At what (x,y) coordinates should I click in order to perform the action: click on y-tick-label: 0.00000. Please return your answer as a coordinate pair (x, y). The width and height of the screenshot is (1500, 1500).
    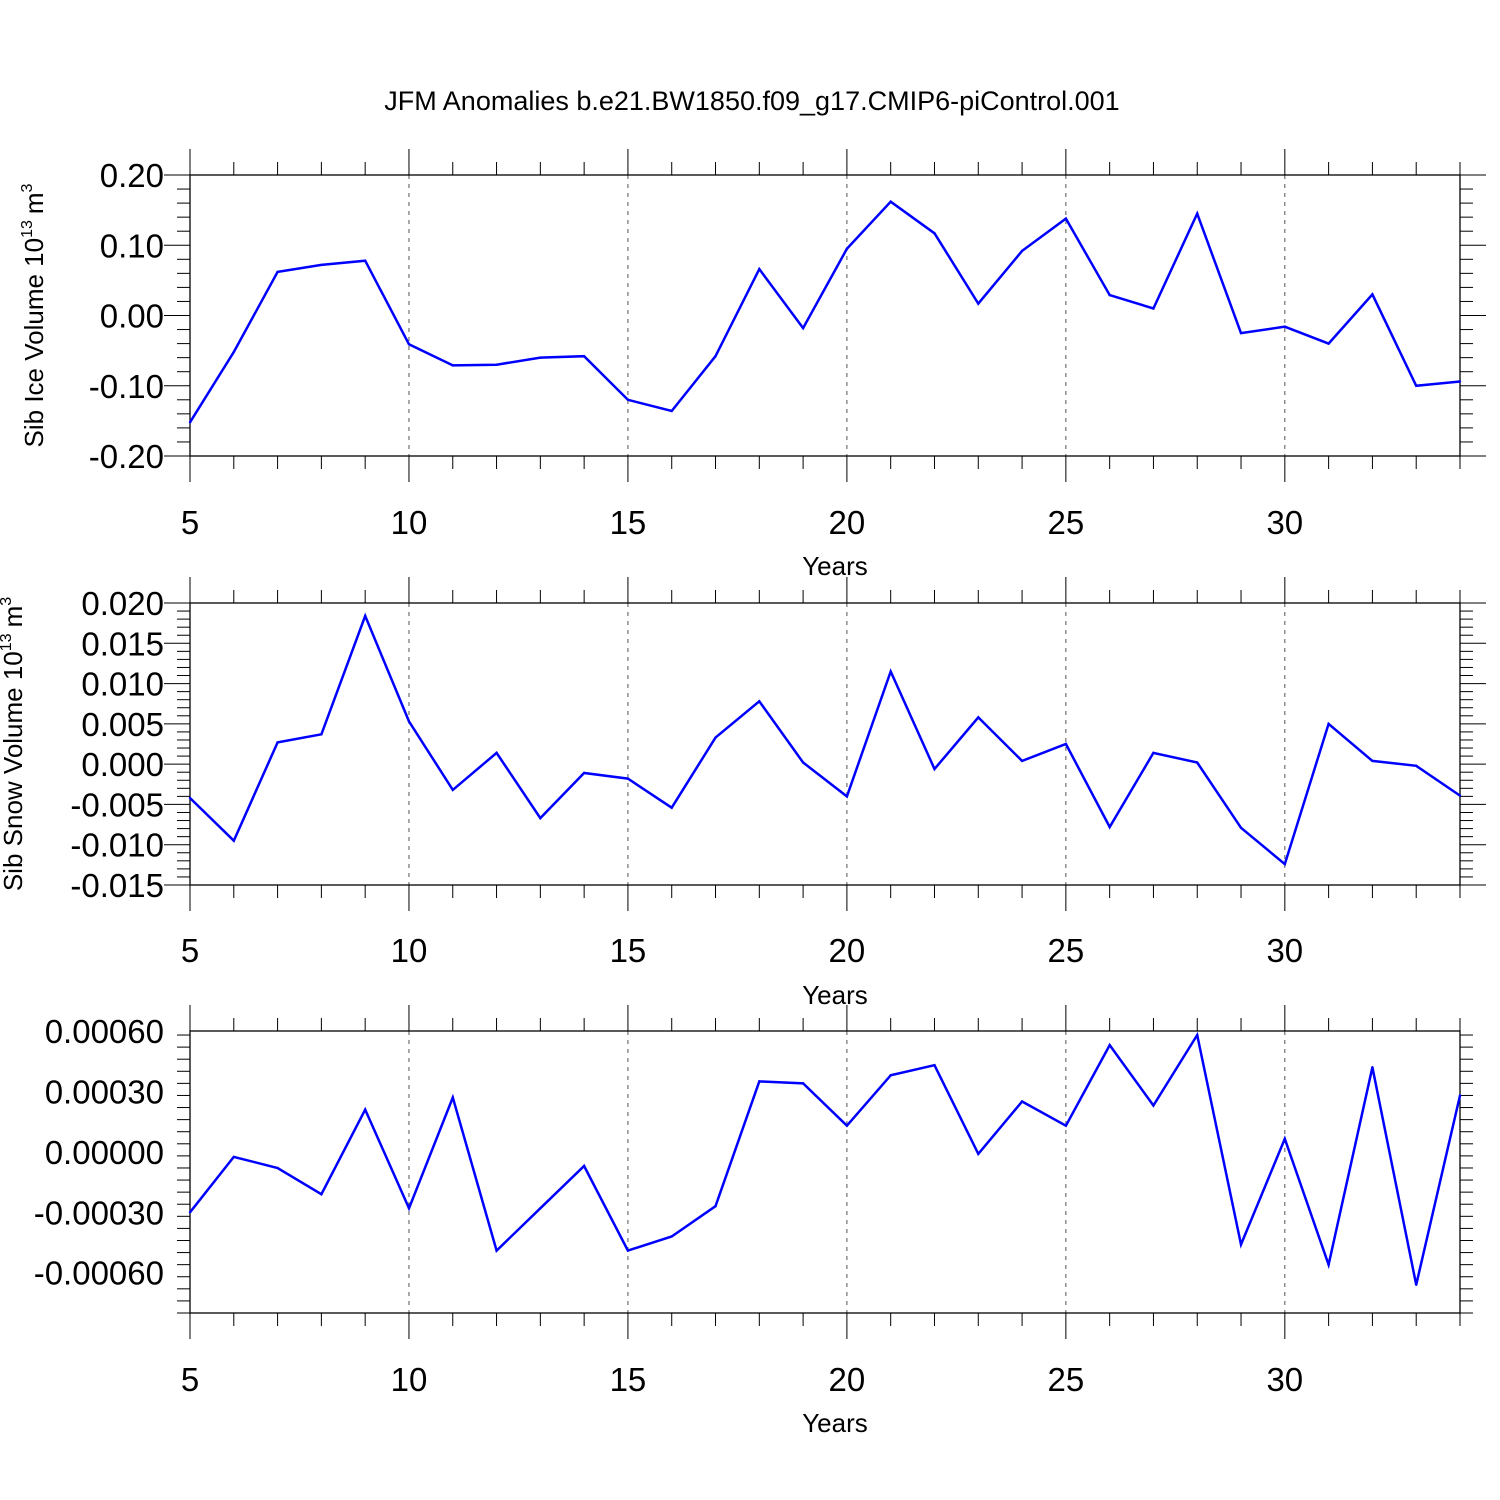
    Looking at the image, I should click on (104, 1152).